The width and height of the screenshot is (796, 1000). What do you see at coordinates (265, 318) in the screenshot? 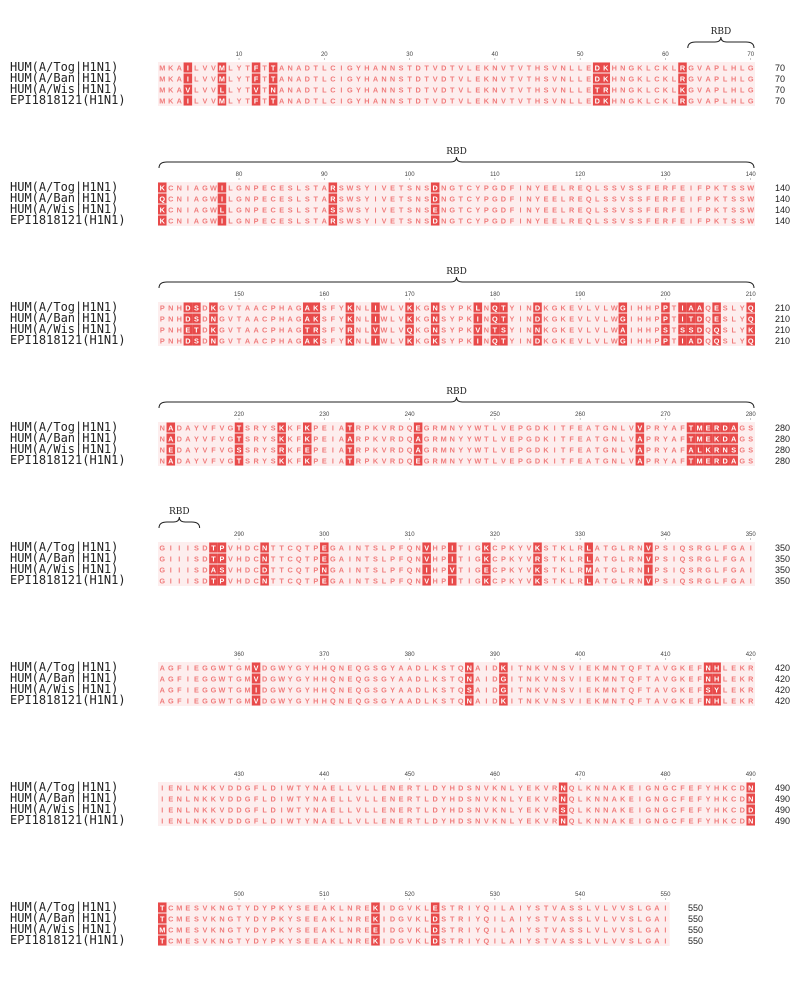
I see `residue: C` at bounding box center [265, 318].